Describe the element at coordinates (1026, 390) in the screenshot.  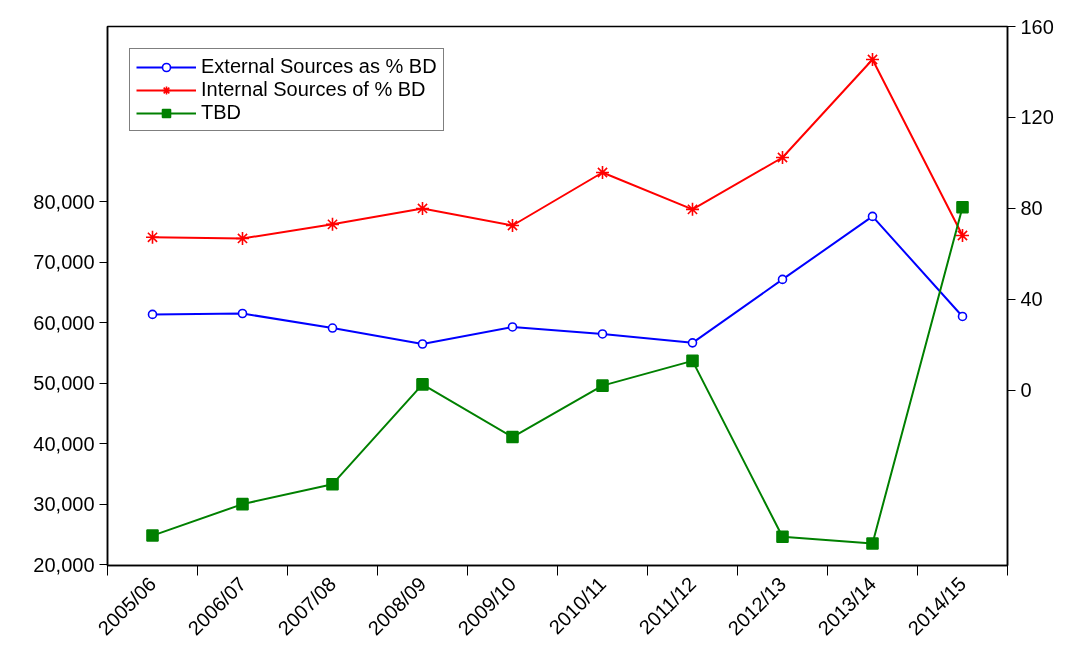
I see `y2-tick-label: 0` at that location.